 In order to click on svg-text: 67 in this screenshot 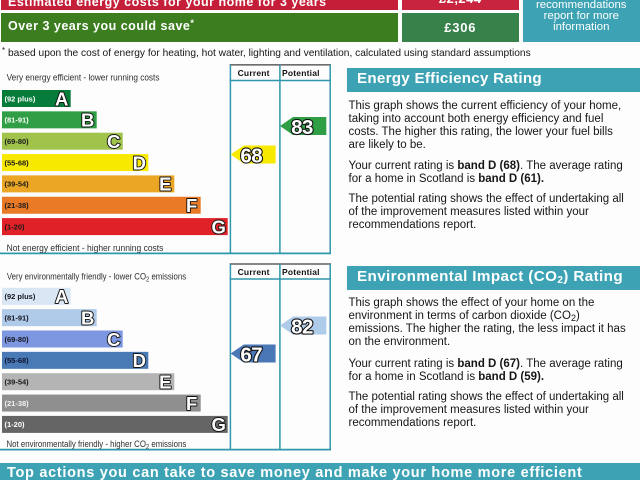, I will do `click(251, 355)`.